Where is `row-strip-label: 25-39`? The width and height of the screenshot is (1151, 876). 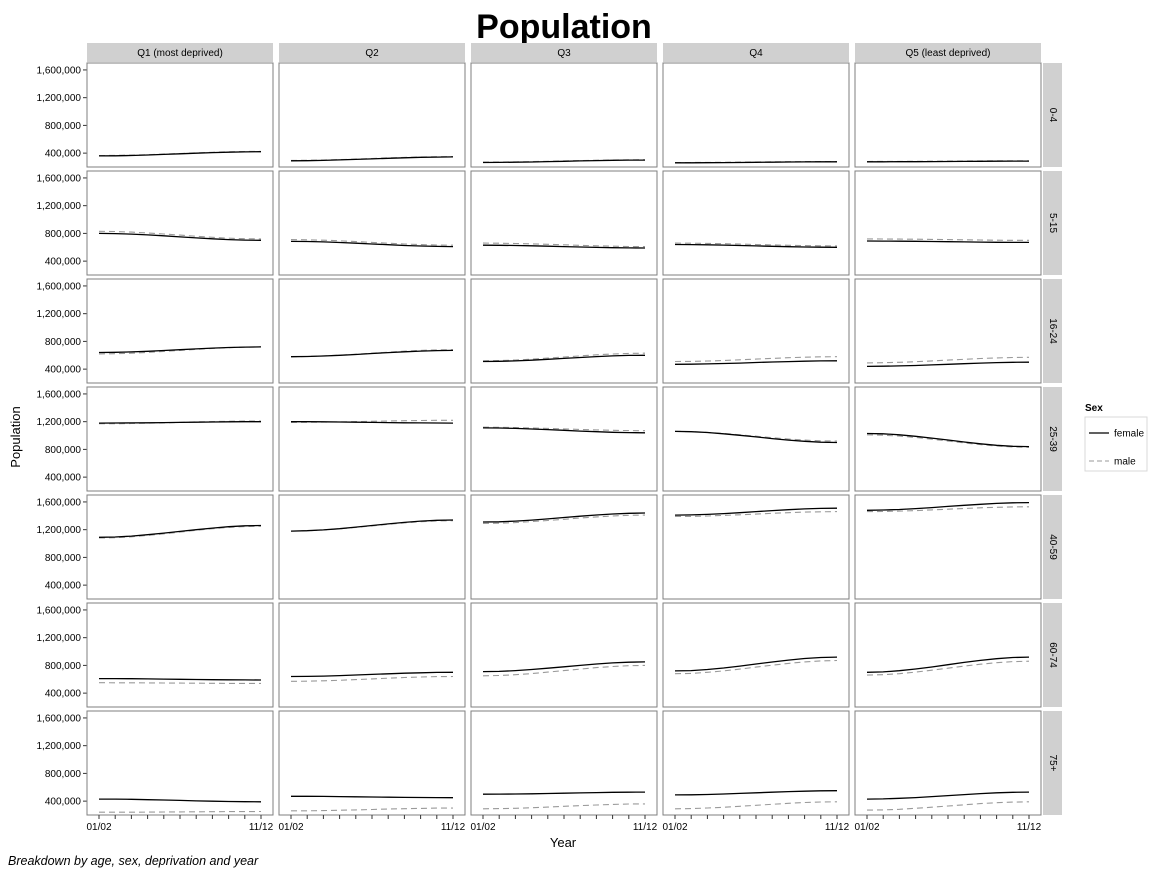
row-strip-label: 25-39 is located at coordinates (1052, 439).